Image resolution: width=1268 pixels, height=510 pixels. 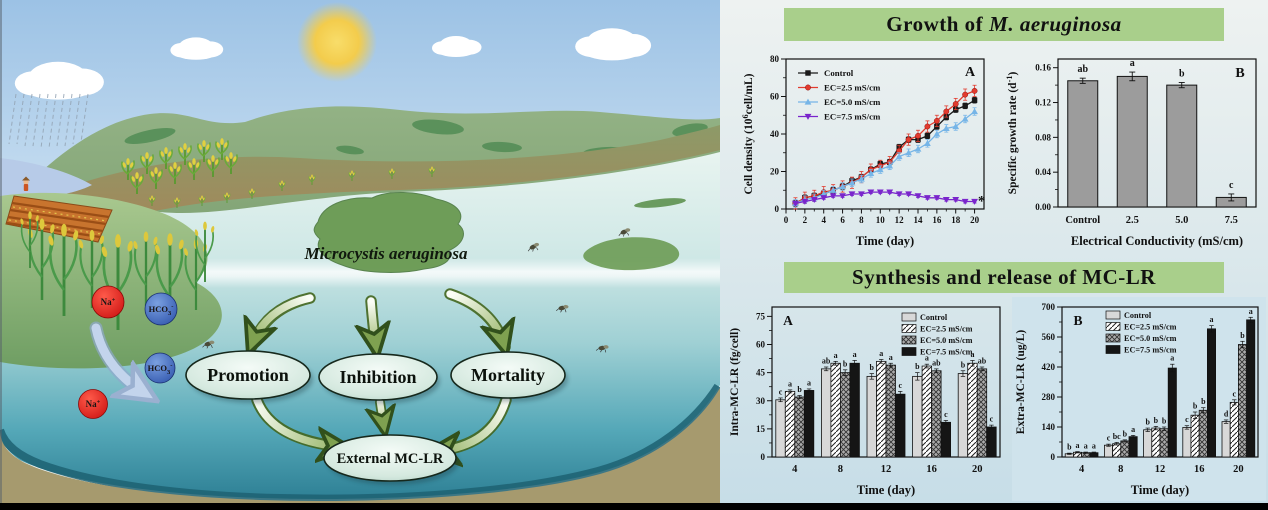 What do you see at coordinates (775, 59) in the screenshot?
I see `svg-text: 80` at bounding box center [775, 59].